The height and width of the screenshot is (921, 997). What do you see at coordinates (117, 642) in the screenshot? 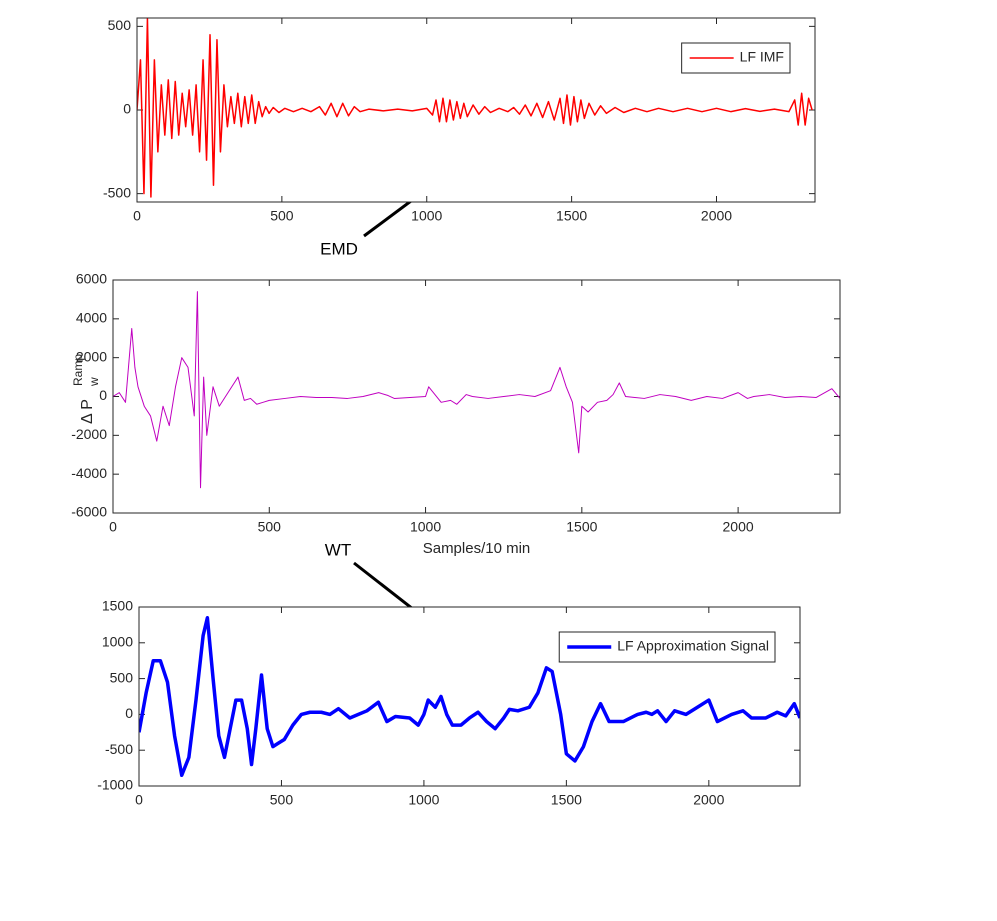
I see `y-tick-label: 1000` at bounding box center [117, 642].